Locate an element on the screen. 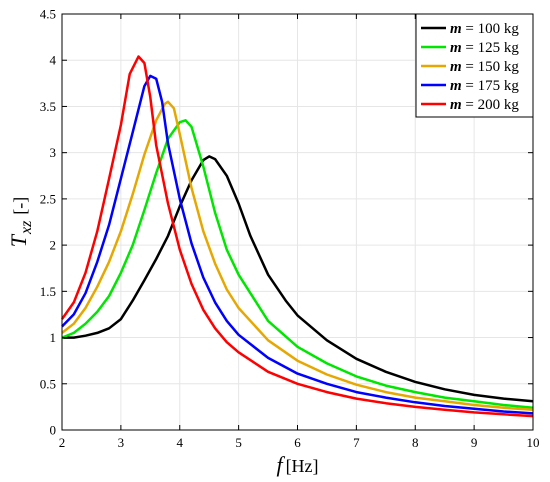  legend-entry: m = 125 kg is located at coordinates (484, 48).